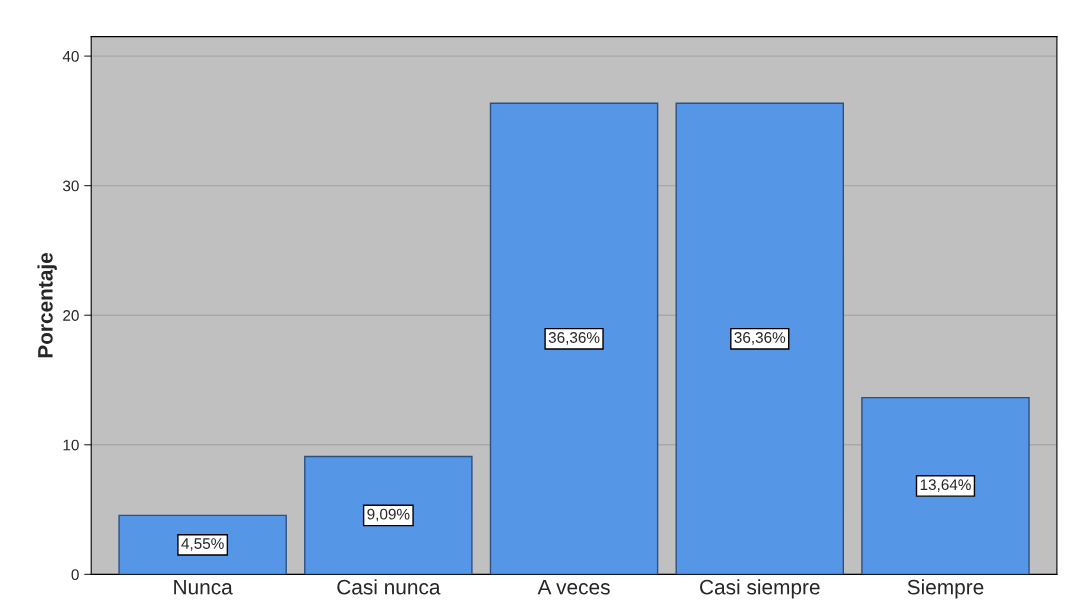 This screenshot has height=611, width=1073. I want to click on y-tick-label: 30, so click(70, 186).